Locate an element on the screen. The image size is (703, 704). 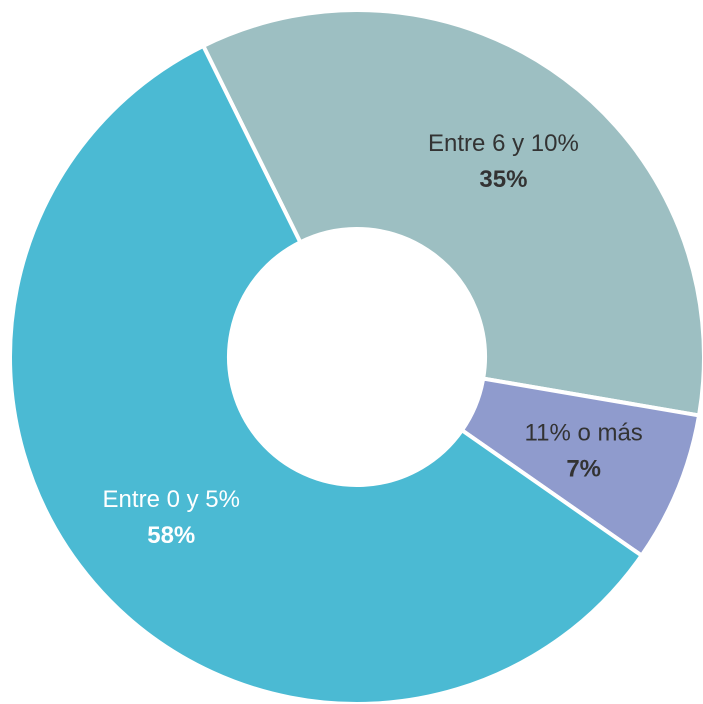
segment-value-label: 35% is located at coordinates (503, 179).